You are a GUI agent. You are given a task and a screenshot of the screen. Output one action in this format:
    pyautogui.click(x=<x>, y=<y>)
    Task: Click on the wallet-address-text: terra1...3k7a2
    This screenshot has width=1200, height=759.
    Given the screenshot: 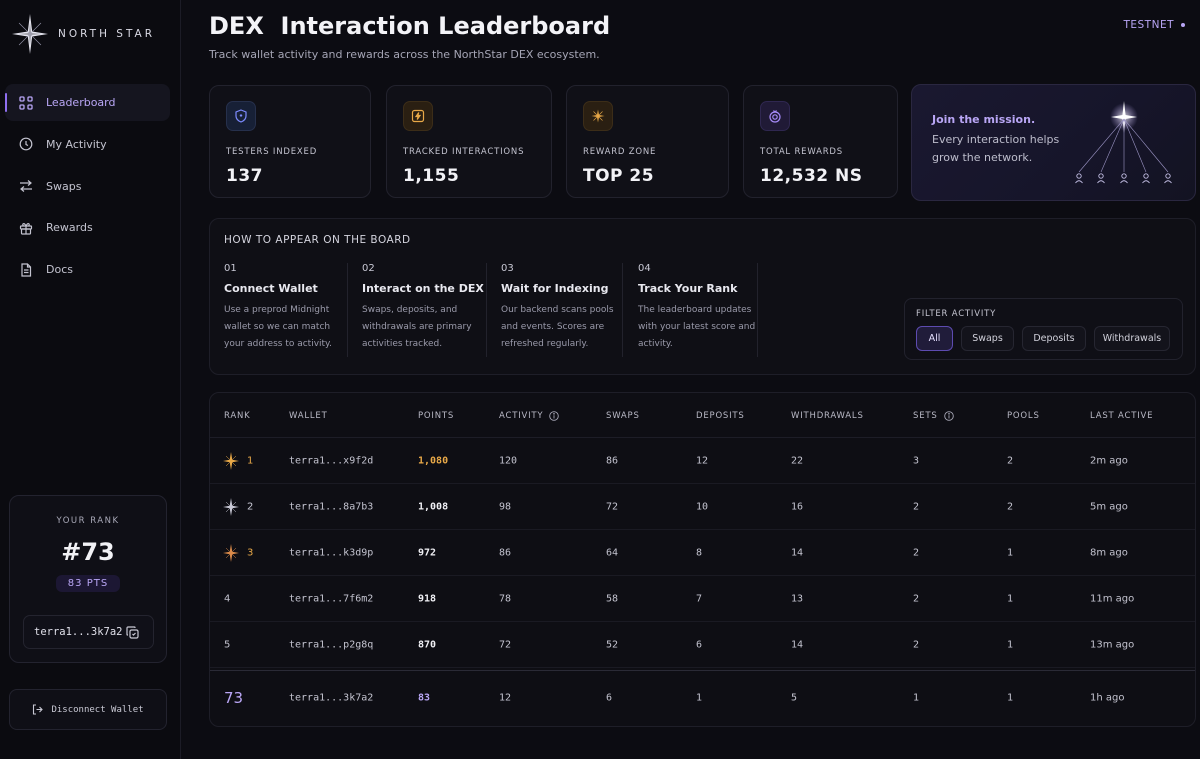 What is the action you would take?
    pyautogui.click(x=78, y=632)
    